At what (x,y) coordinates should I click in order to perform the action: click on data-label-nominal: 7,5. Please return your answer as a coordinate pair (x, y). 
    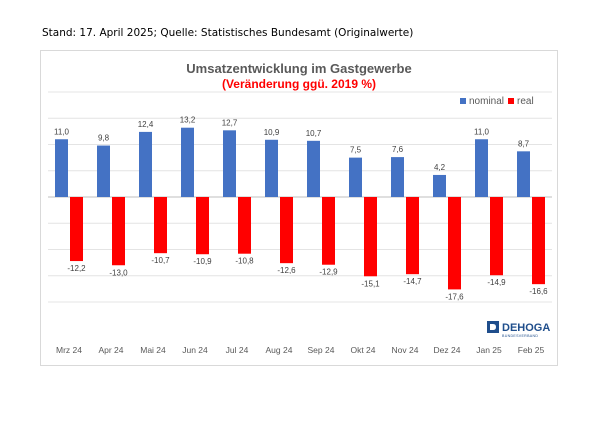
    Looking at the image, I should click on (356, 150).